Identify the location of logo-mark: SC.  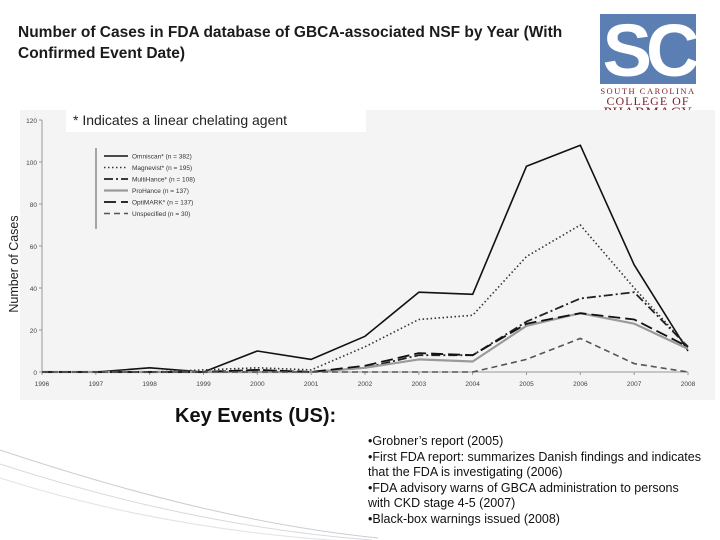
(648, 49).